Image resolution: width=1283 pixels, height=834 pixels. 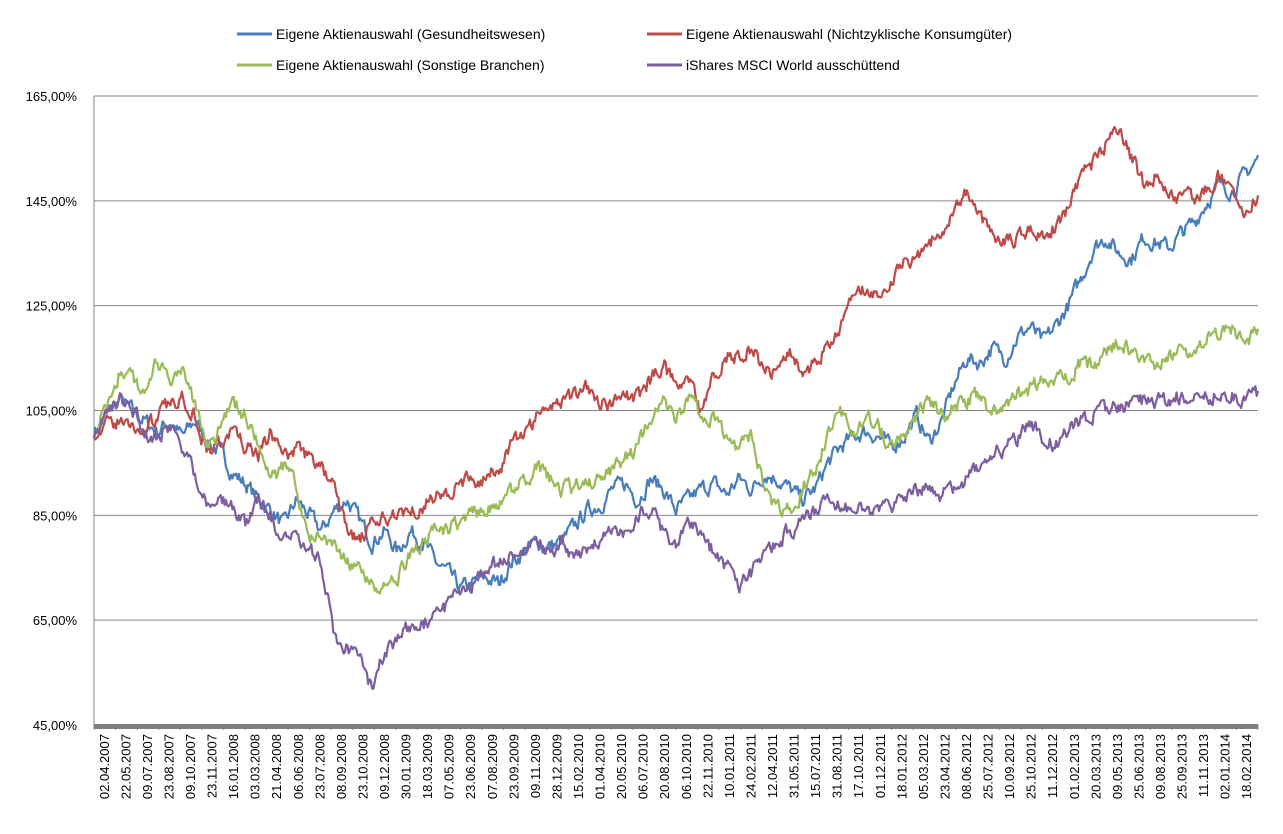 What do you see at coordinates (793, 65) in the screenshot?
I see `legend-label-ishares: iShares MSCI World ausschüttend` at bounding box center [793, 65].